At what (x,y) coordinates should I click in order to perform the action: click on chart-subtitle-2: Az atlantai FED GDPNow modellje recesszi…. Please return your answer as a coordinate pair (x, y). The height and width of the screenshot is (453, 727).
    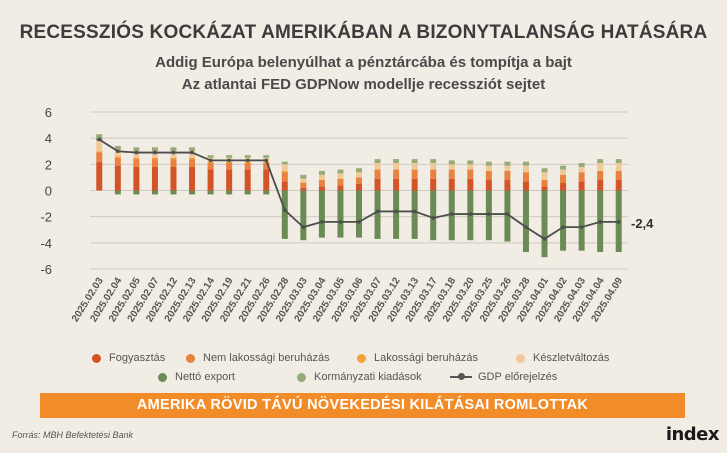
    Looking at the image, I should click on (363, 84).